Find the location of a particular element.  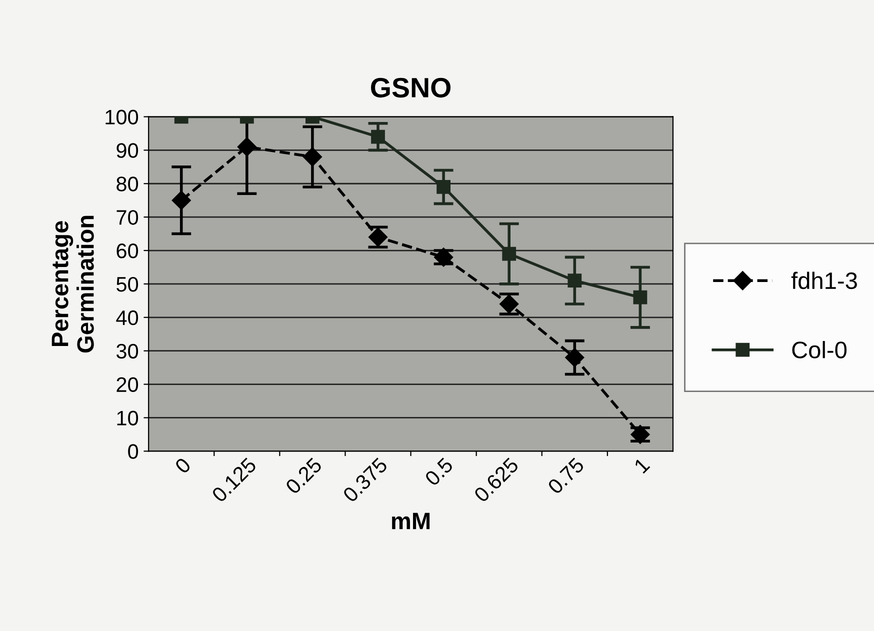

y-tick-label: 80 is located at coordinates (127, 184).